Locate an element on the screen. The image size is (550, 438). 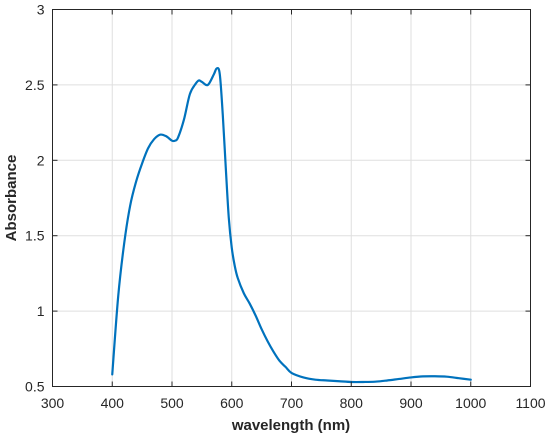
x-tick-label: 700 is located at coordinates (292, 403).